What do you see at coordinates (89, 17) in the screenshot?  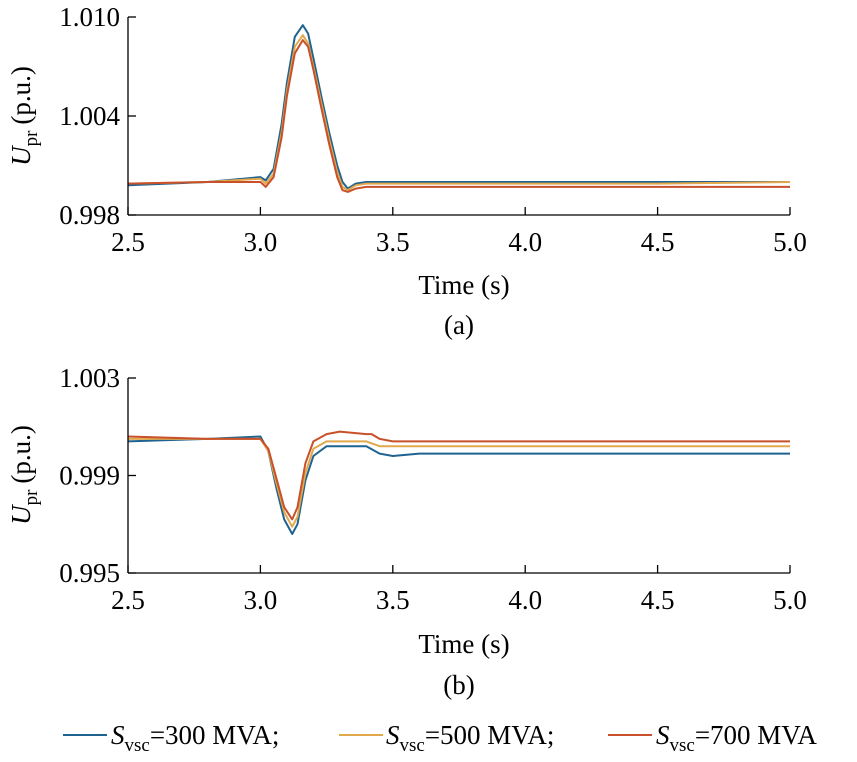 I see `y-tick-label: 1.010` at bounding box center [89, 17].